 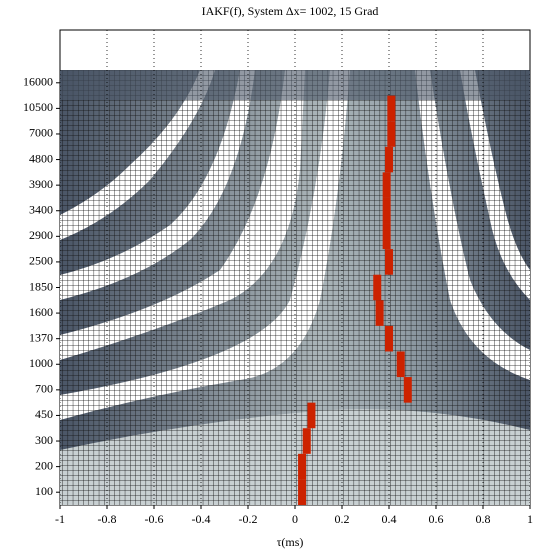 What do you see at coordinates (342, 519) in the screenshot?
I see `x-tick-label: 0.2` at bounding box center [342, 519].